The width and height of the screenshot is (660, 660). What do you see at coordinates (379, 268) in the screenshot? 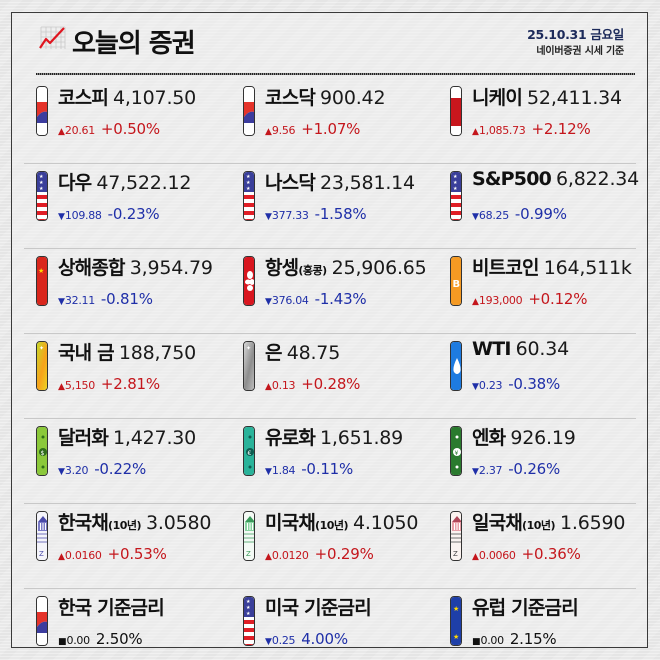
I see `quote-price: 25,906.65` at bounding box center [379, 268].